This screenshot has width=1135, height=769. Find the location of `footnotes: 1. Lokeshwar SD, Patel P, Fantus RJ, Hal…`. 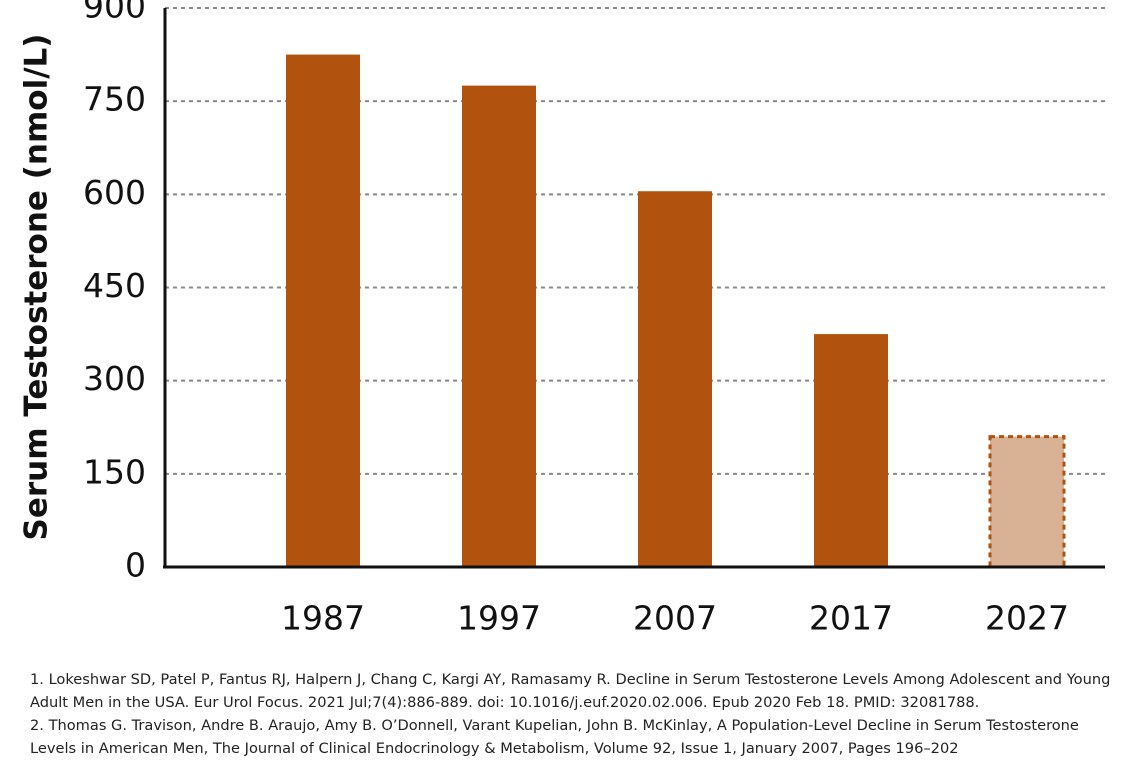

footnotes: 1. Lokeshwar SD, Patel P, Fantus RJ, Hal… is located at coordinates (575, 714).